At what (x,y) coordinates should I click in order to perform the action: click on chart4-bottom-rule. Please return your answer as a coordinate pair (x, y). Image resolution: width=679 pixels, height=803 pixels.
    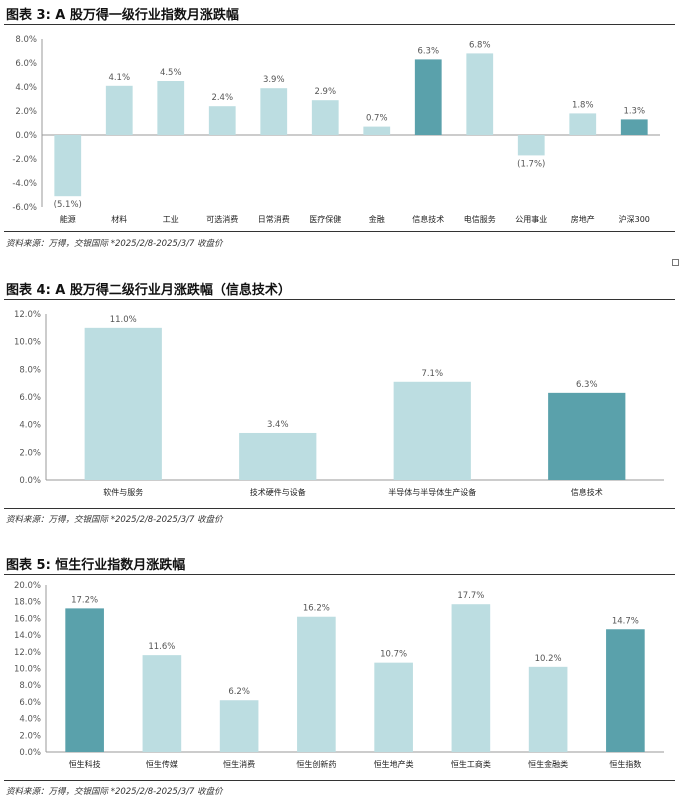
    Looking at the image, I should click on (339, 508).